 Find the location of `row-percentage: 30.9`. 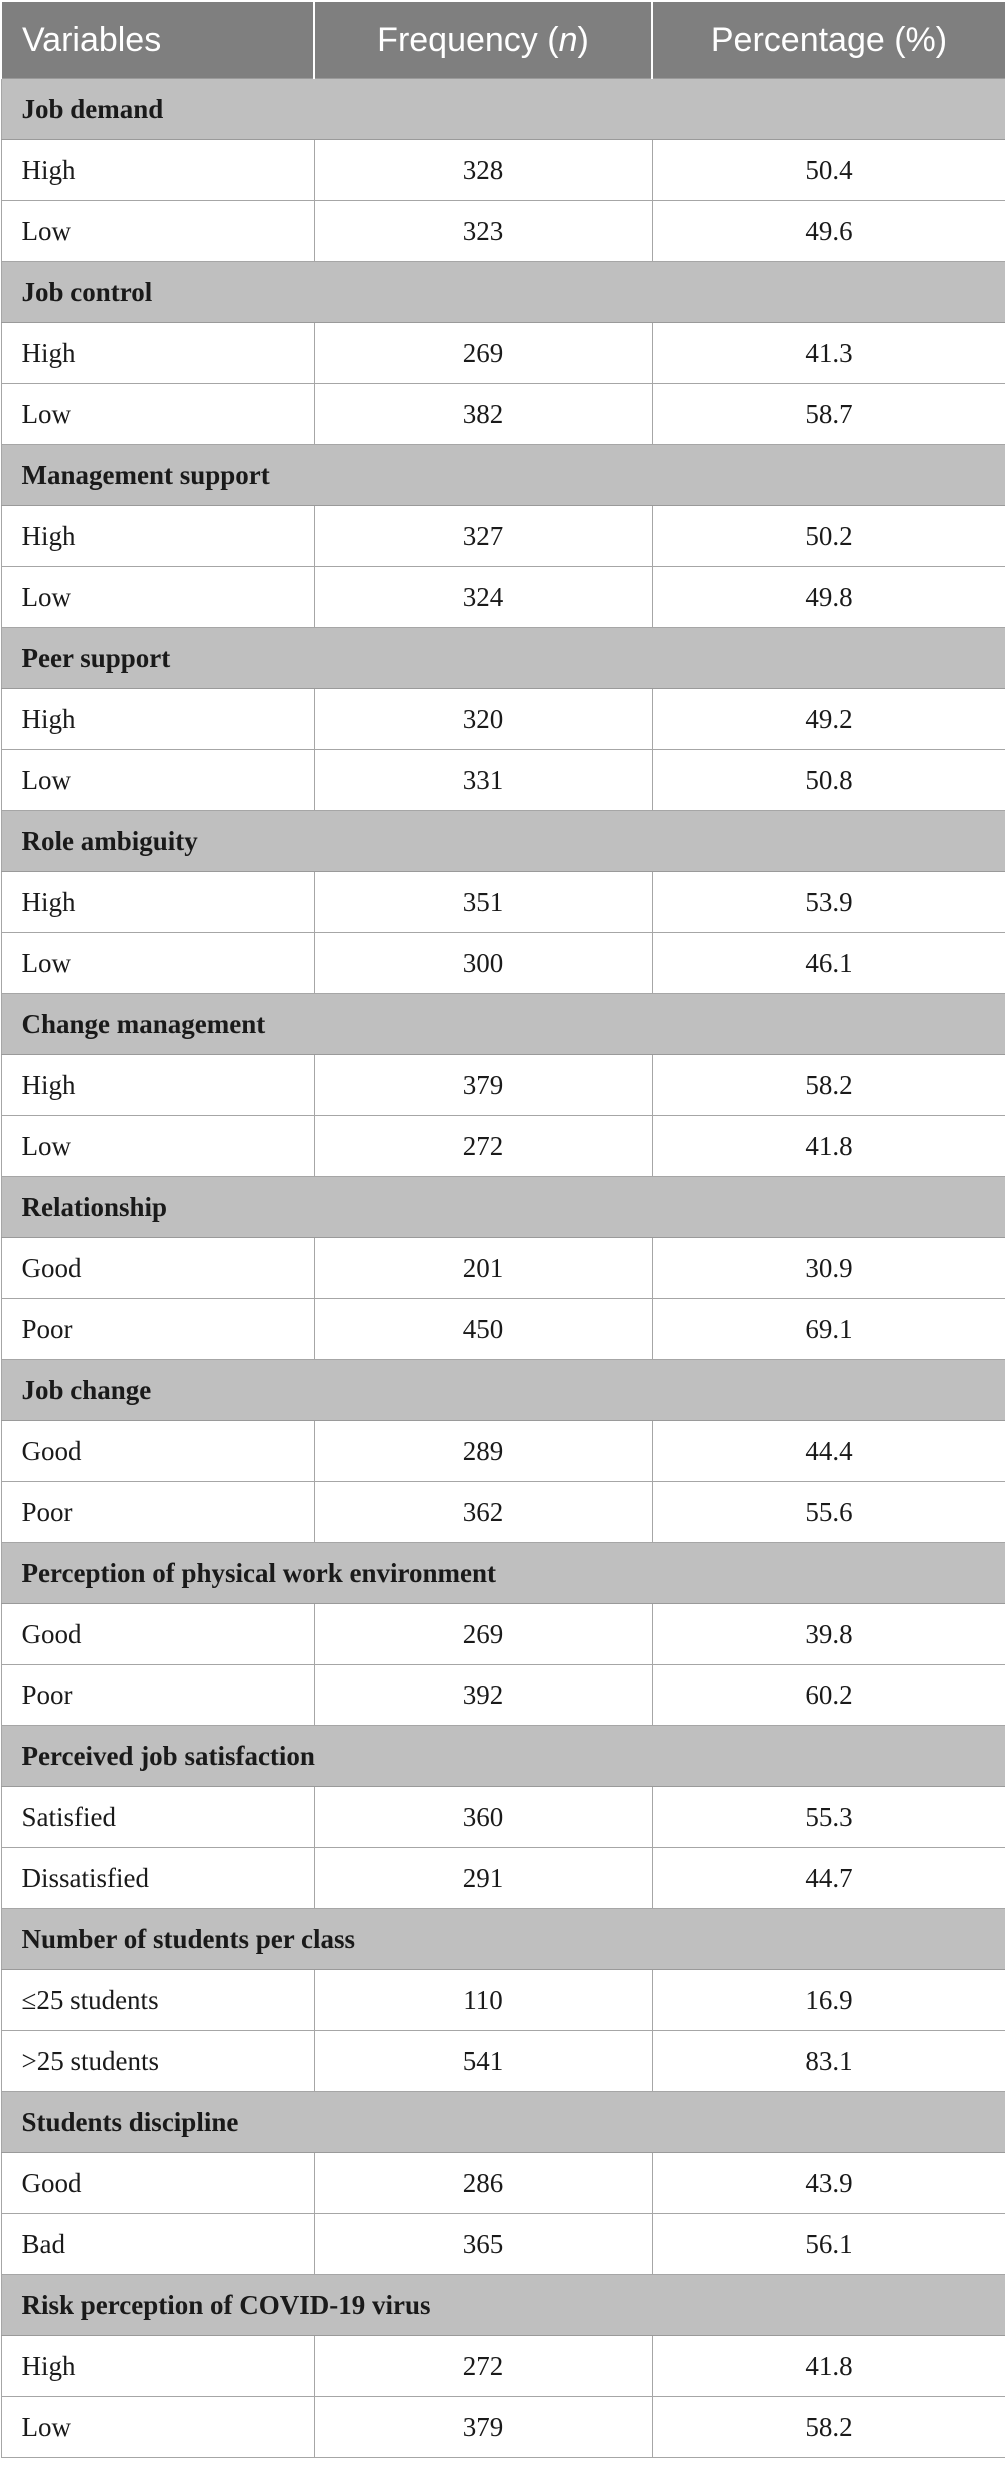

row-percentage: 30.9 is located at coordinates (828, 1268).